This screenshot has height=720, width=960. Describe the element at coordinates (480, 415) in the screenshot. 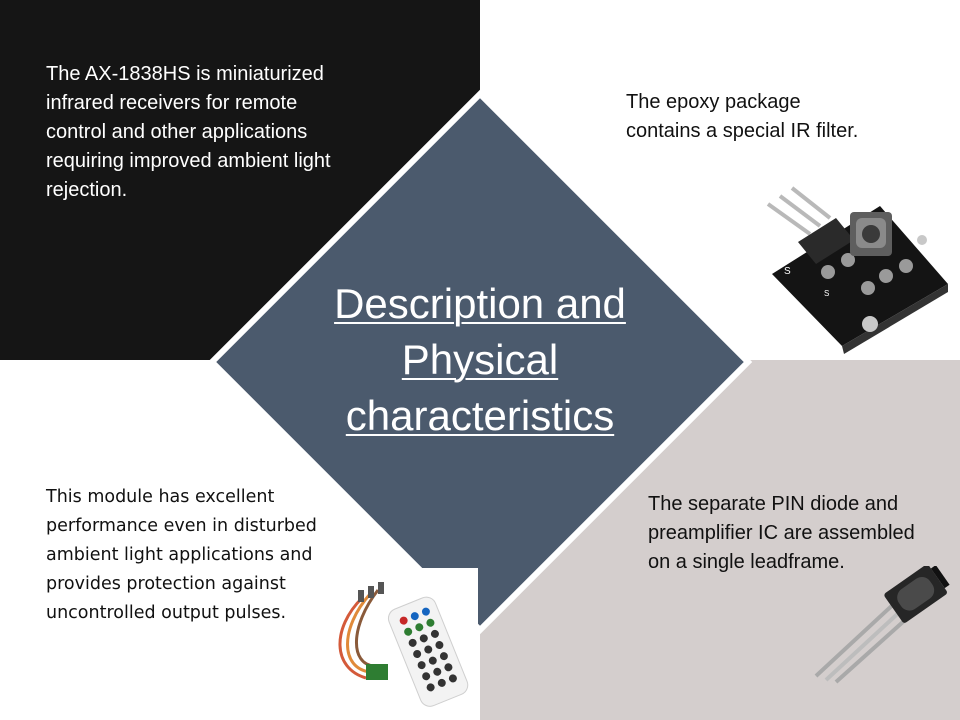

I see `title-line-3: characteristics` at that location.